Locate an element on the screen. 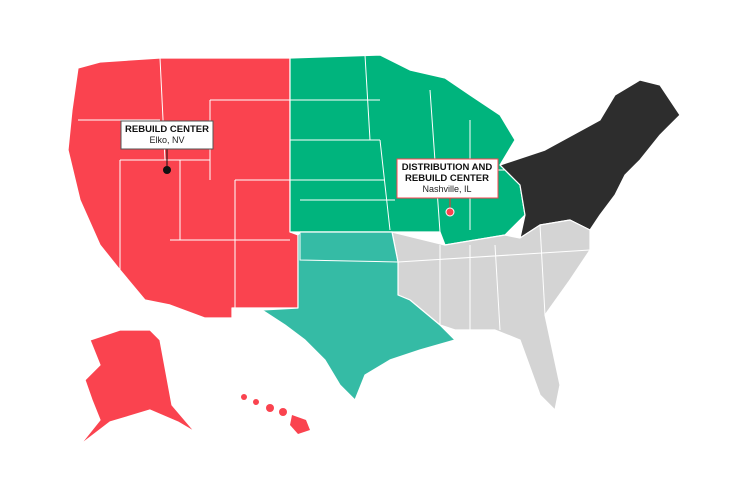 The image size is (750, 500). hawaii is located at coordinates (275, 414).